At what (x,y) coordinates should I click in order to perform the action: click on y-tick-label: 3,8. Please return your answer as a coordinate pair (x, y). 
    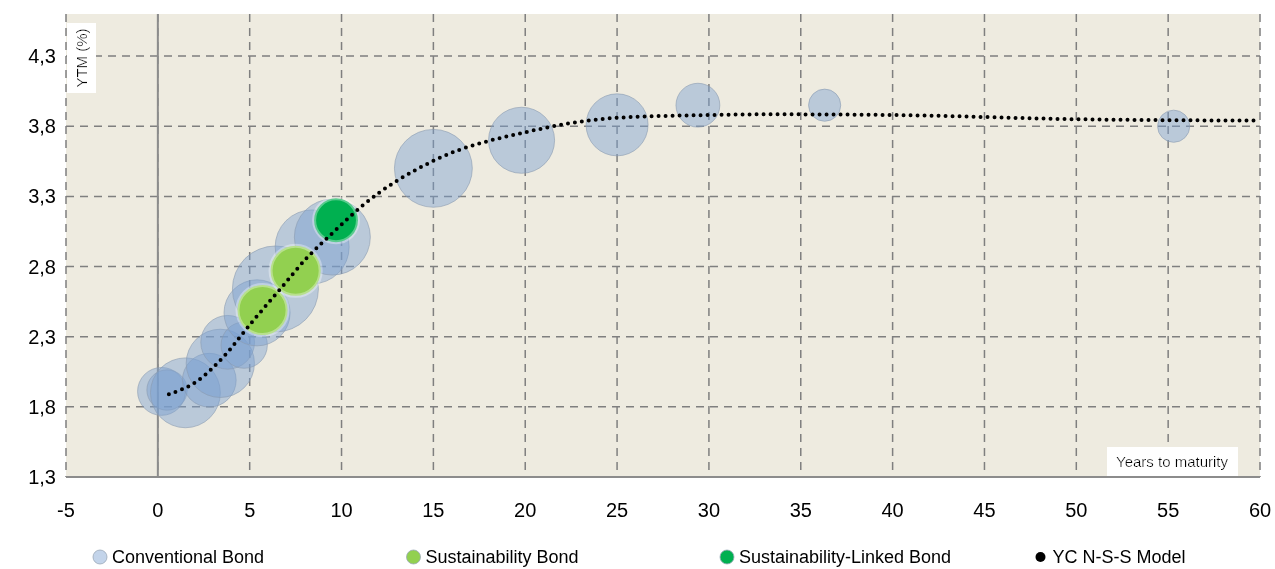
    Looking at the image, I should click on (42, 126).